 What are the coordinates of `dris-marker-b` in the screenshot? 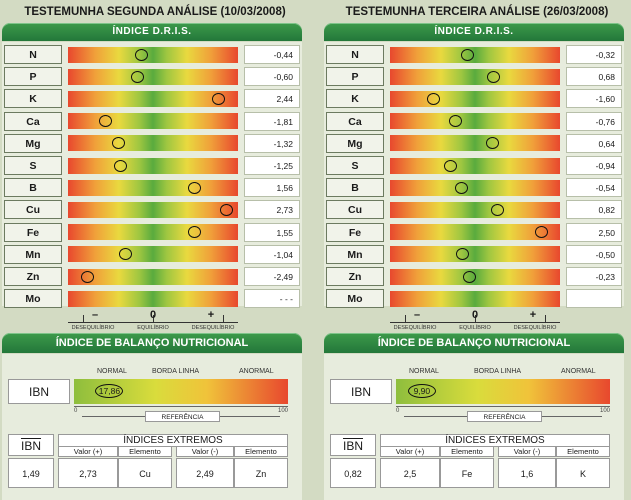 It's located at (461, 187).